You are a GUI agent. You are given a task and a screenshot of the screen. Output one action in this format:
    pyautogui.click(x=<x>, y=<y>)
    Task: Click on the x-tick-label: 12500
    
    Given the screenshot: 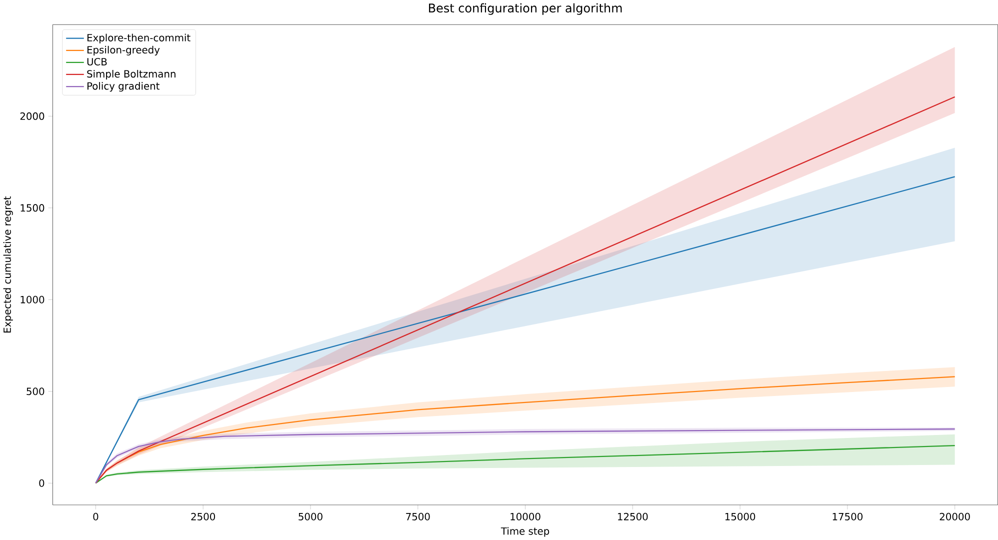 What is the action you would take?
    pyautogui.click(x=633, y=516)
    